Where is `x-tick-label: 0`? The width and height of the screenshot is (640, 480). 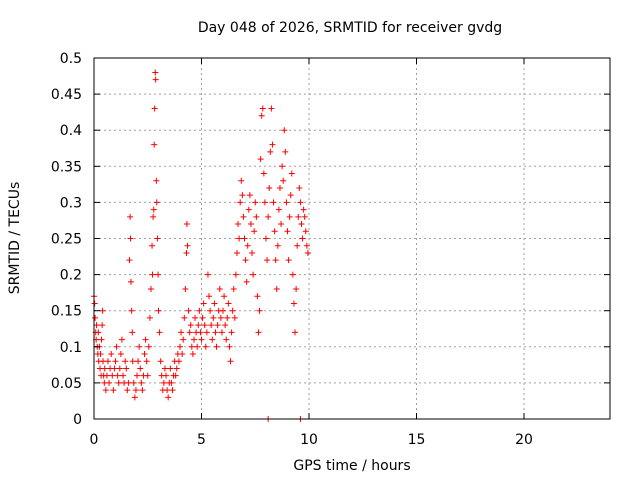 x-tick-label: 0 is located at coordinates (94, 440).